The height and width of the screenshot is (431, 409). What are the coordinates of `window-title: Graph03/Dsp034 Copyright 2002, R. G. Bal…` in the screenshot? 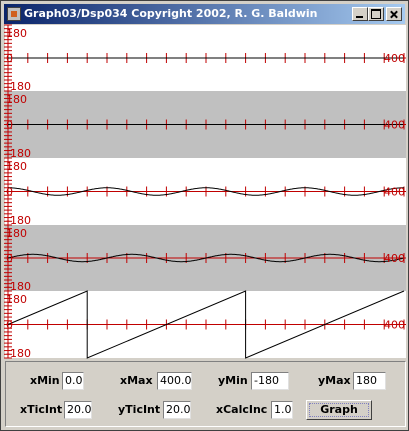 It's located at (171, 13).